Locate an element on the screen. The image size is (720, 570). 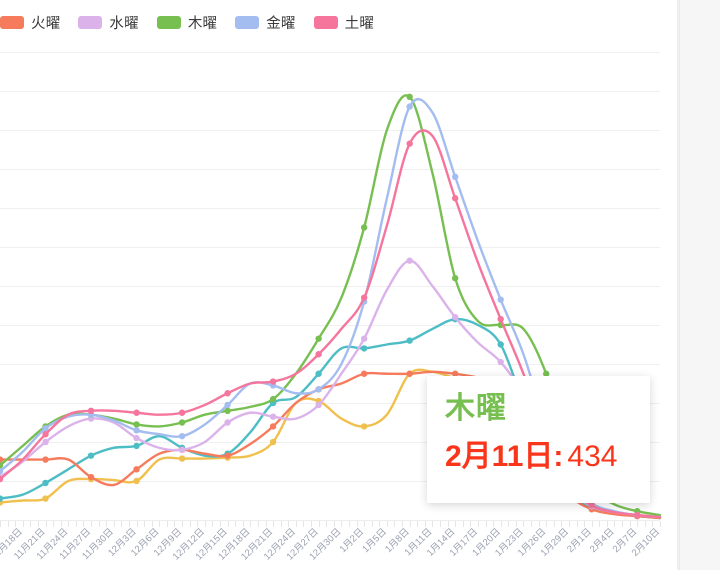
tooltip-date-label: 2月11日: is located at coordinates (504, 456).